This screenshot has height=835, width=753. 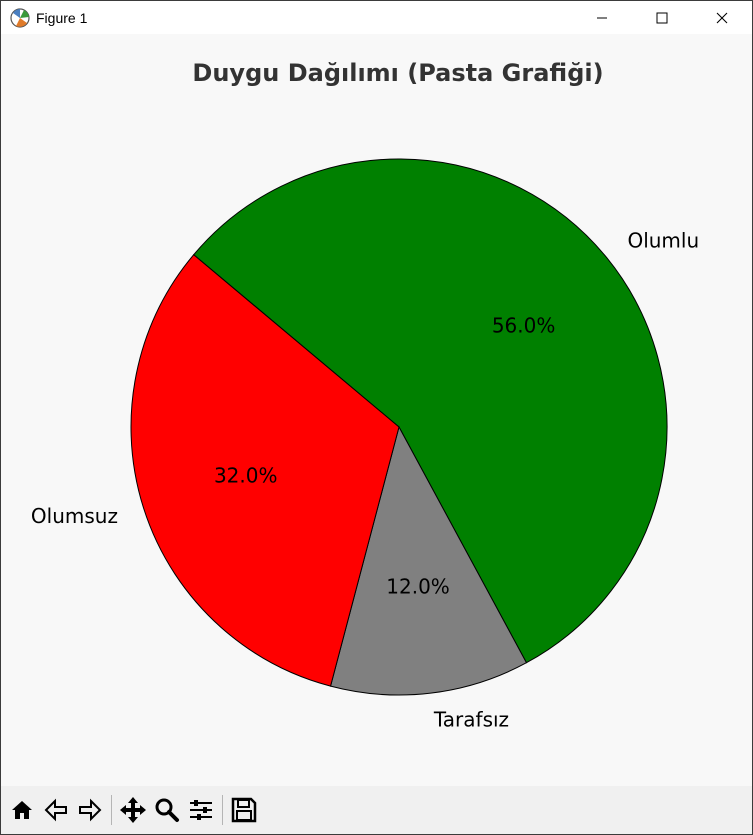 I want to click on save-button, so click(x=244, y=810).